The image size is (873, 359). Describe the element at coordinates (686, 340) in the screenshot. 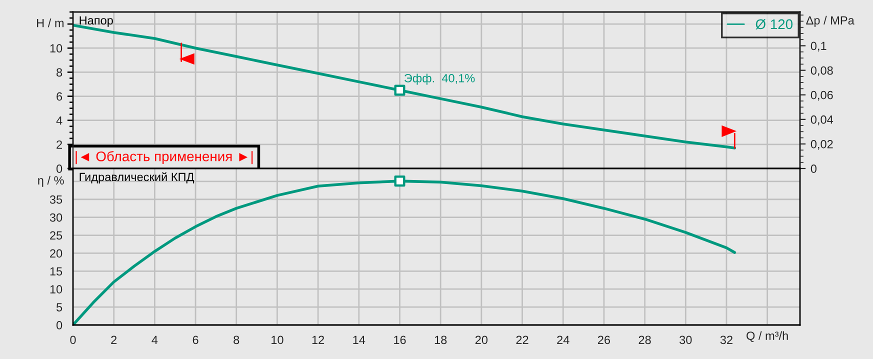

I see `x-tick-label: 30` at that location.